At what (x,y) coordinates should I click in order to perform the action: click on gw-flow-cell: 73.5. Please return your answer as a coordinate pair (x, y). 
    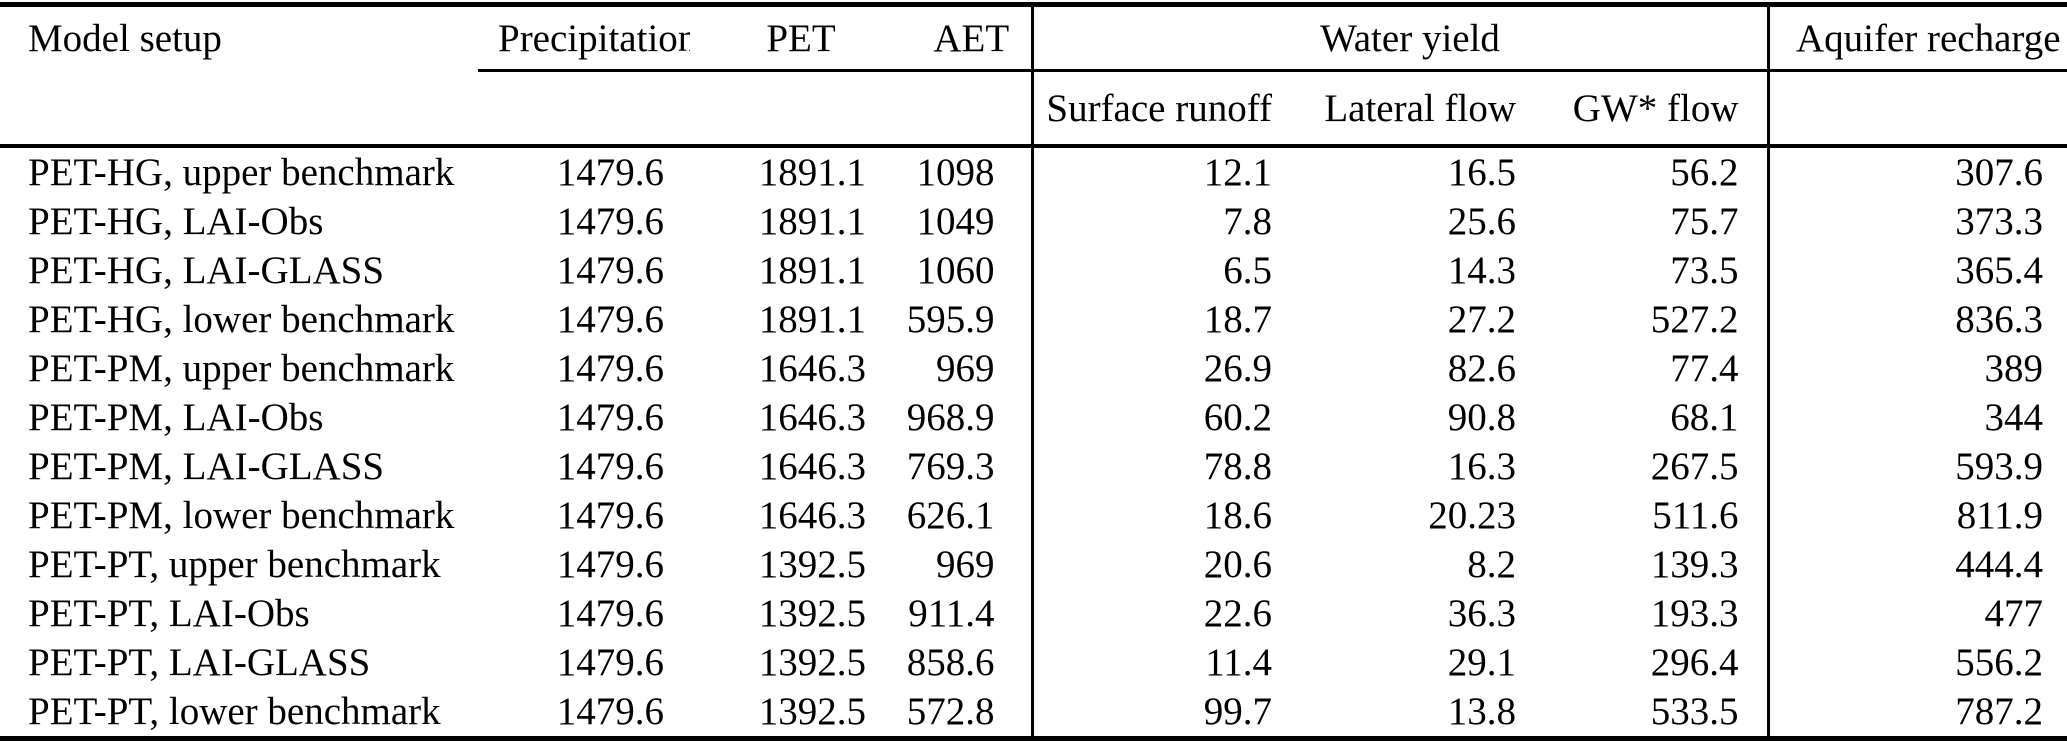
    Looking at the image, I should click on (1657, 270).